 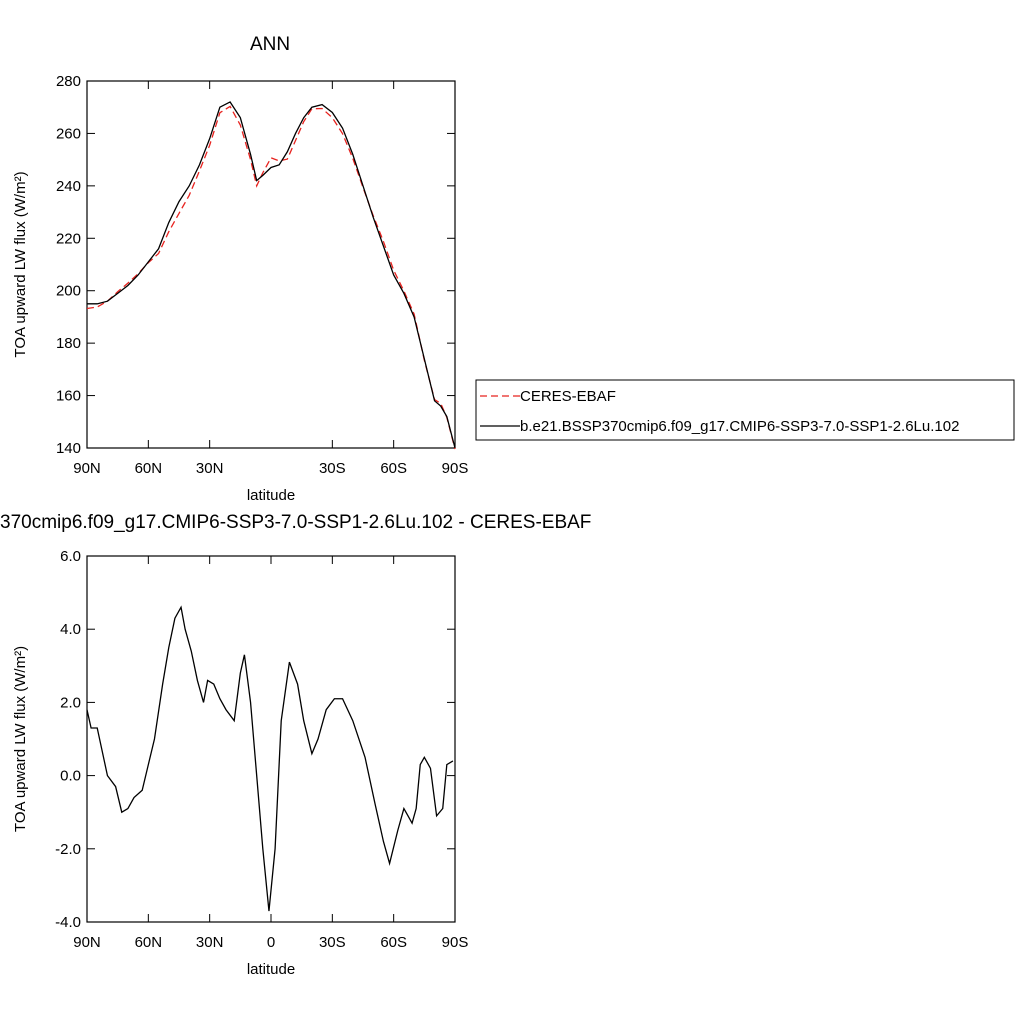 I want to click on y-tick-label: 200, so click(x=68, y=291).